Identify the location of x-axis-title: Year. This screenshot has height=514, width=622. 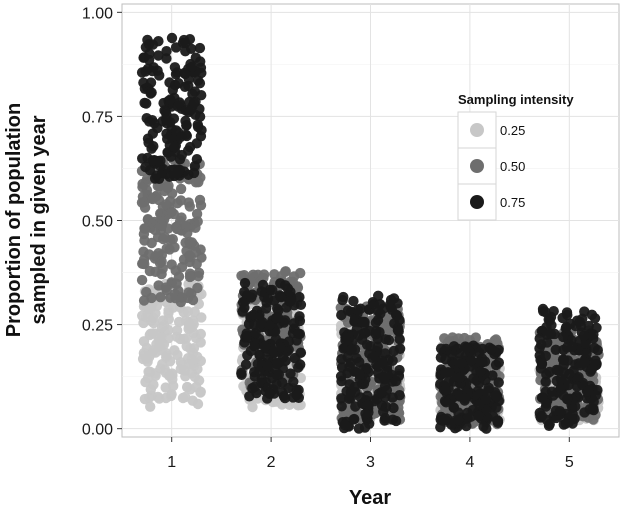
(370, 498).